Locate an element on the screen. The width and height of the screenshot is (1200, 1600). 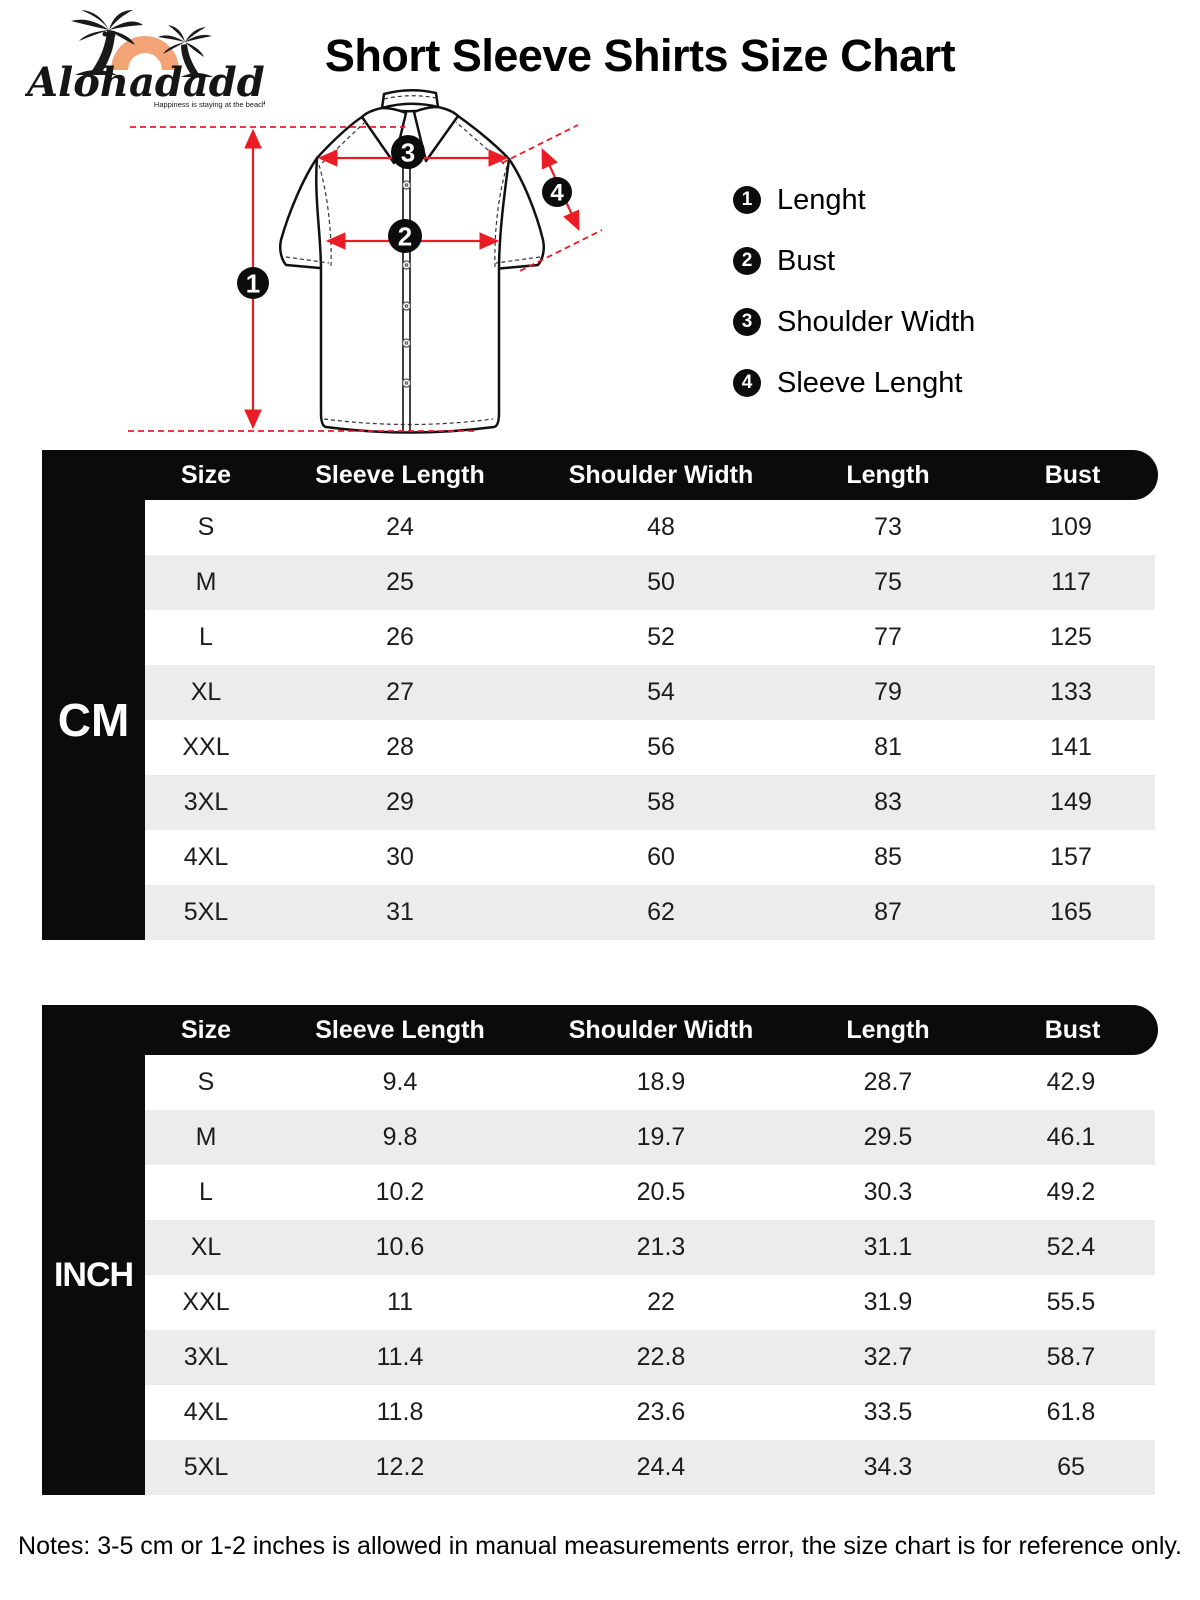
svg-text: 4 is located at coordinates (557, 193).